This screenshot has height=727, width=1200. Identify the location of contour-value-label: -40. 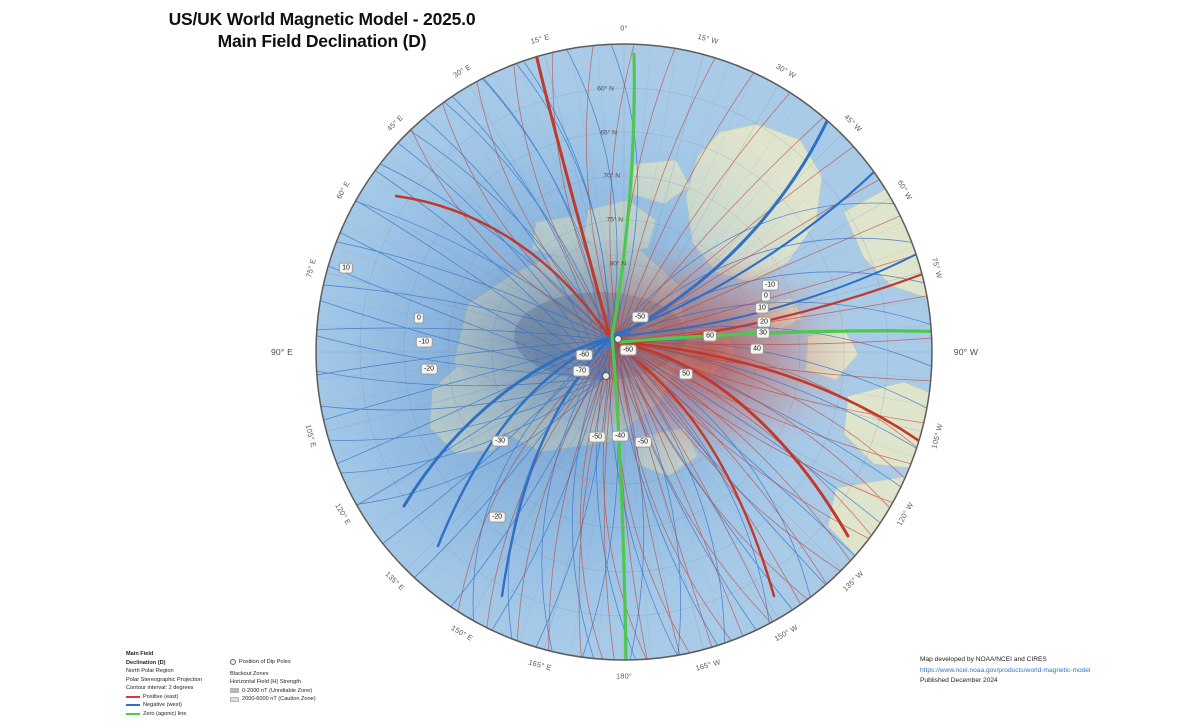
(620, 436).